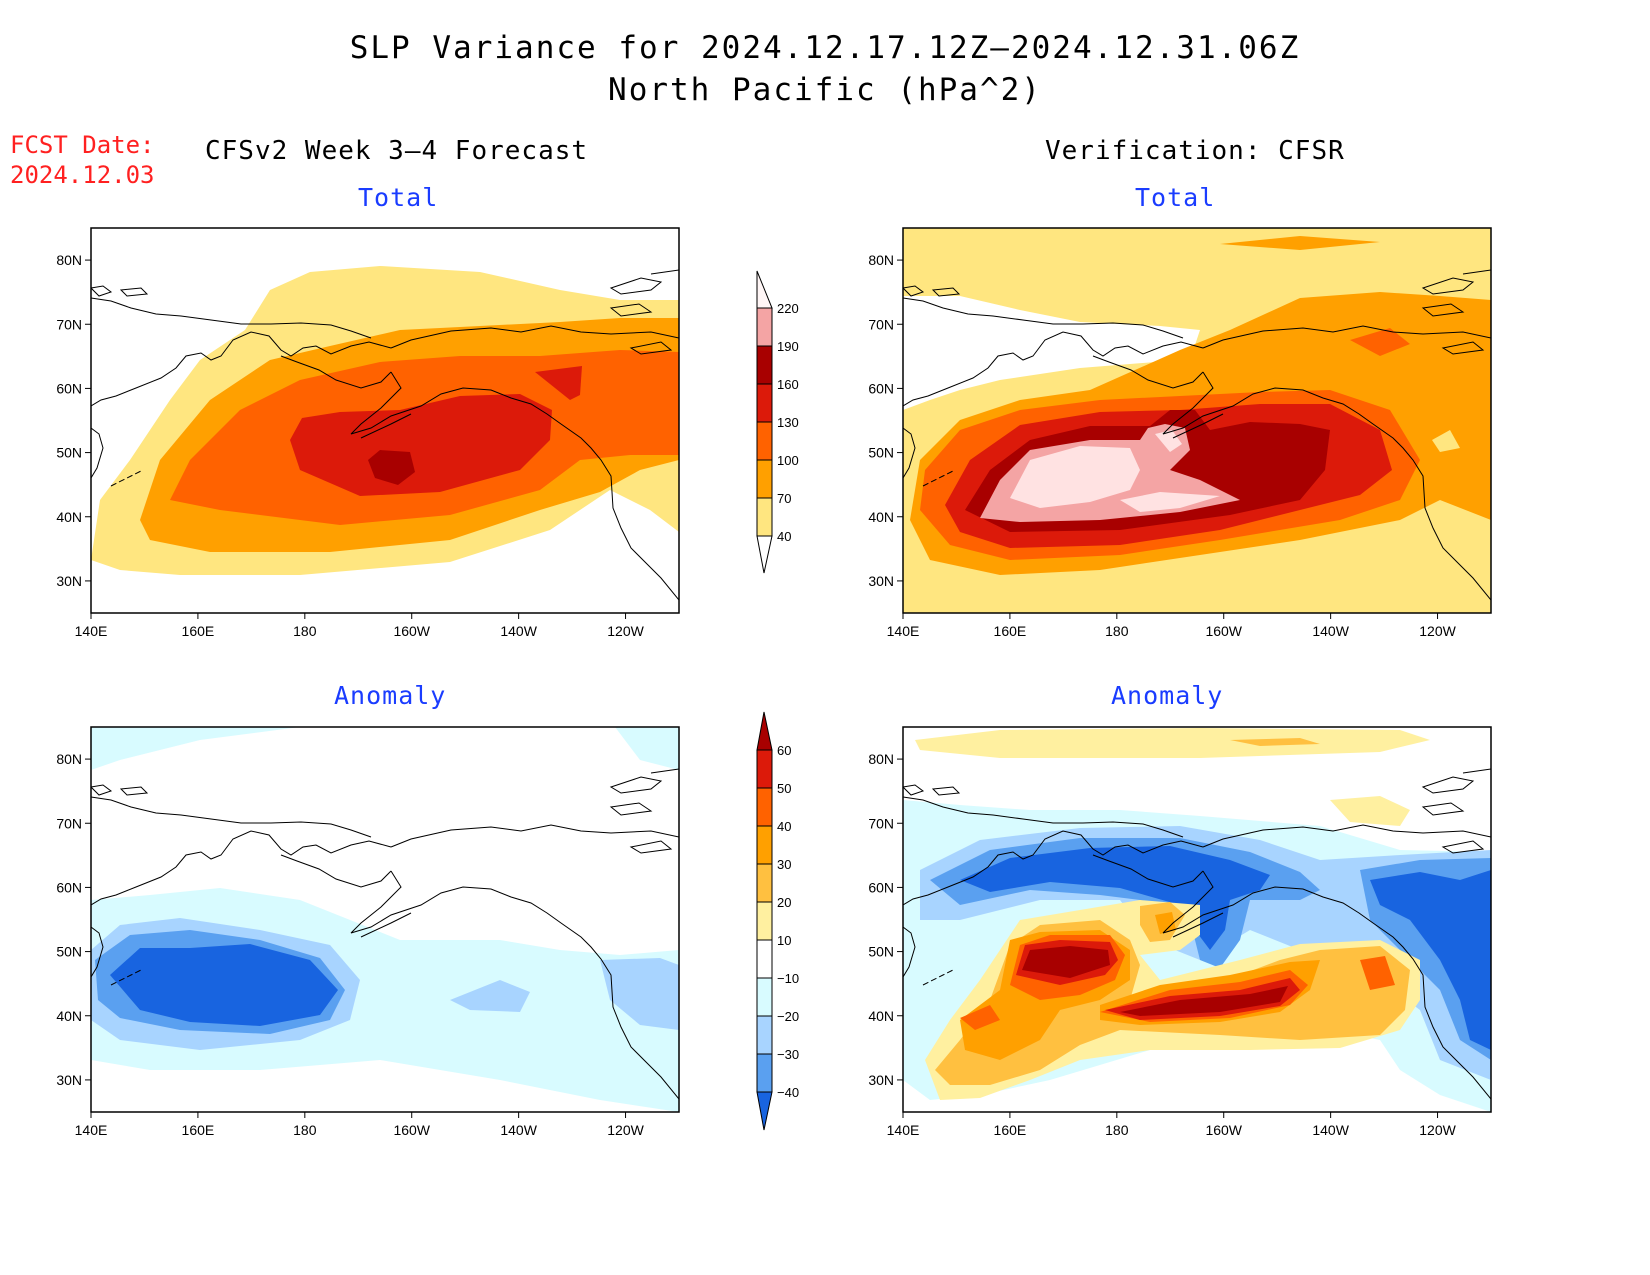  Describe the element at coordinates (1380, 342) in the screenshot. I see `contour-100-b2` at that location.